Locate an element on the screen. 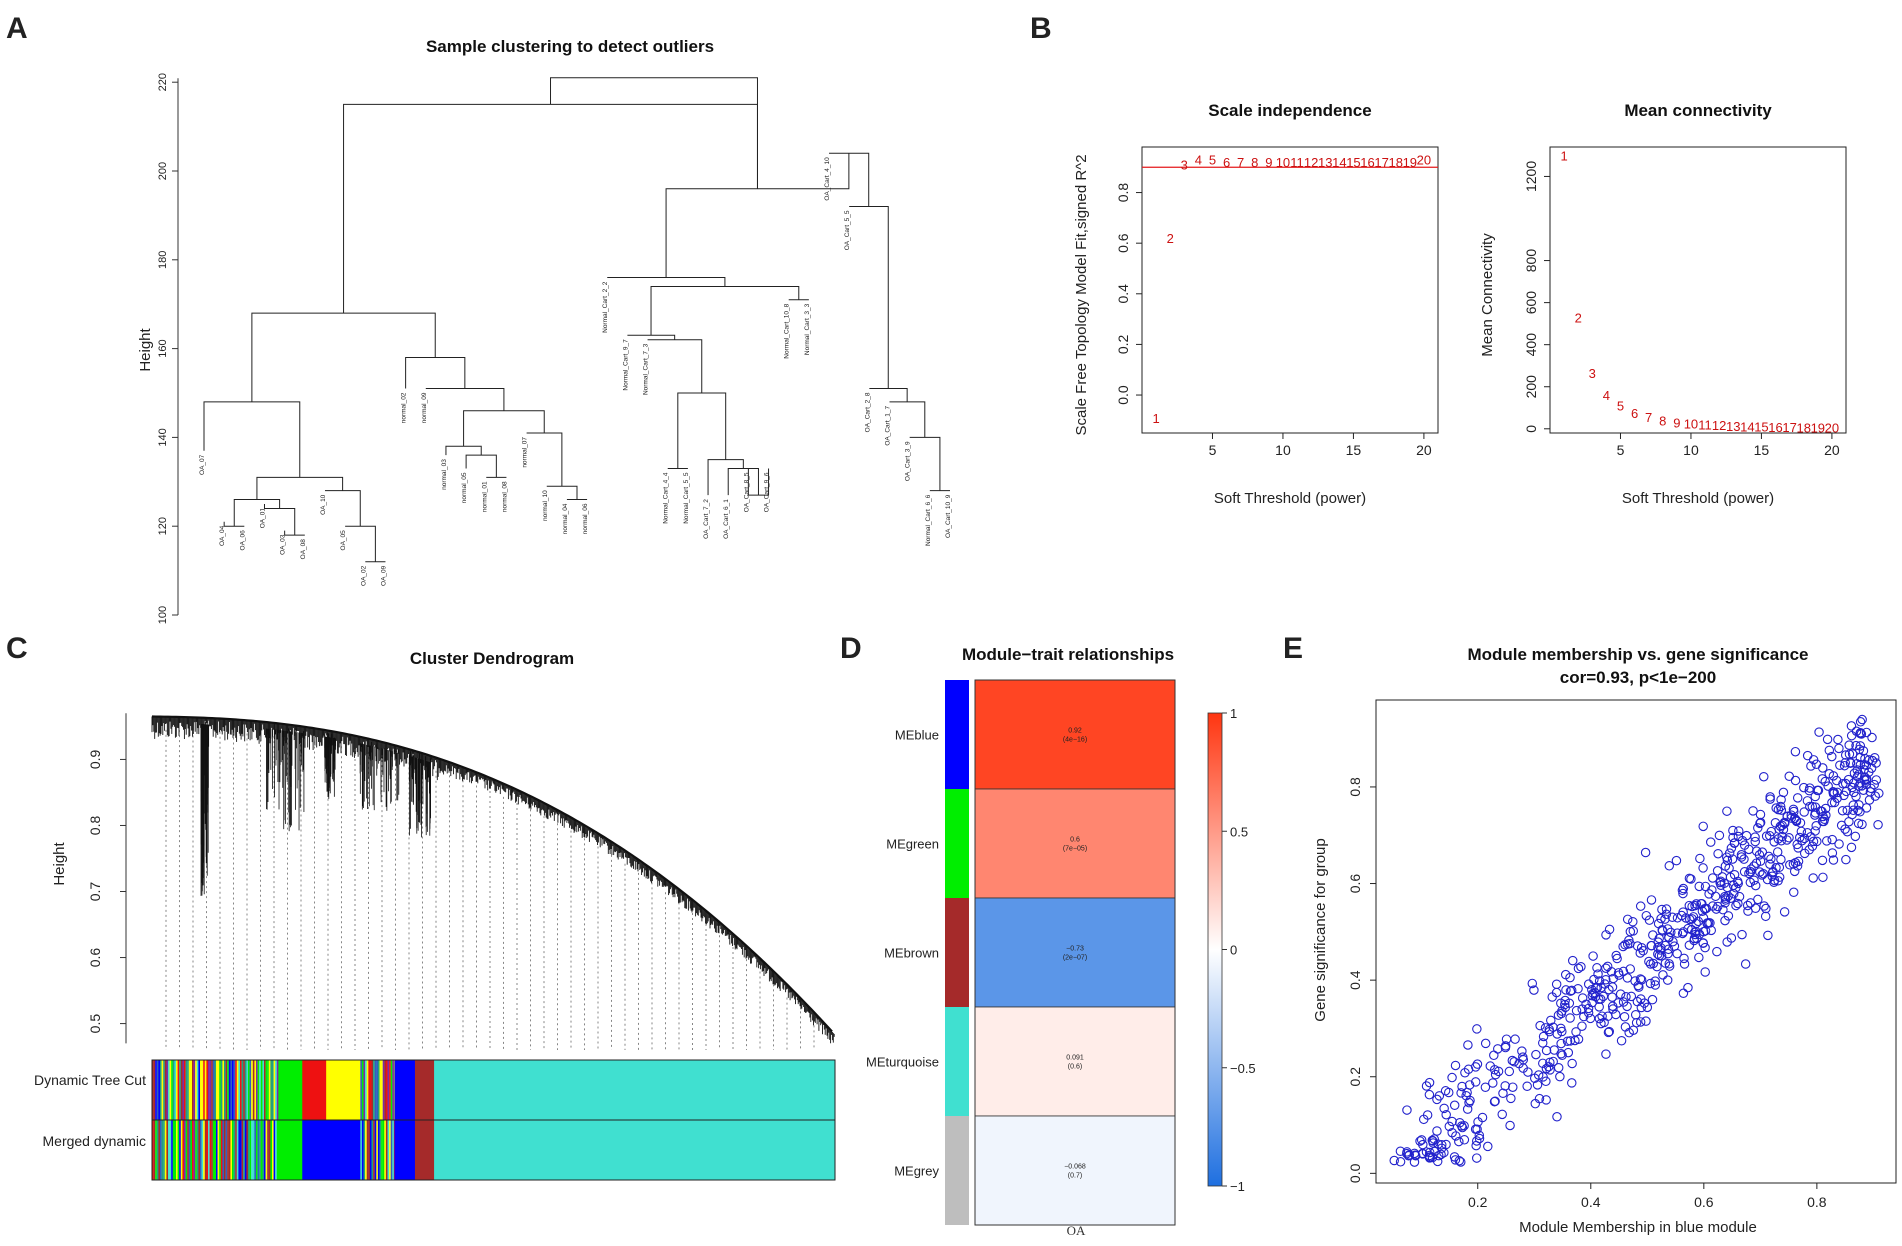 The image size is (1902, 1246). a-leaf-label: Normal_Cart_7_3 is located at coordinates (646, 369).